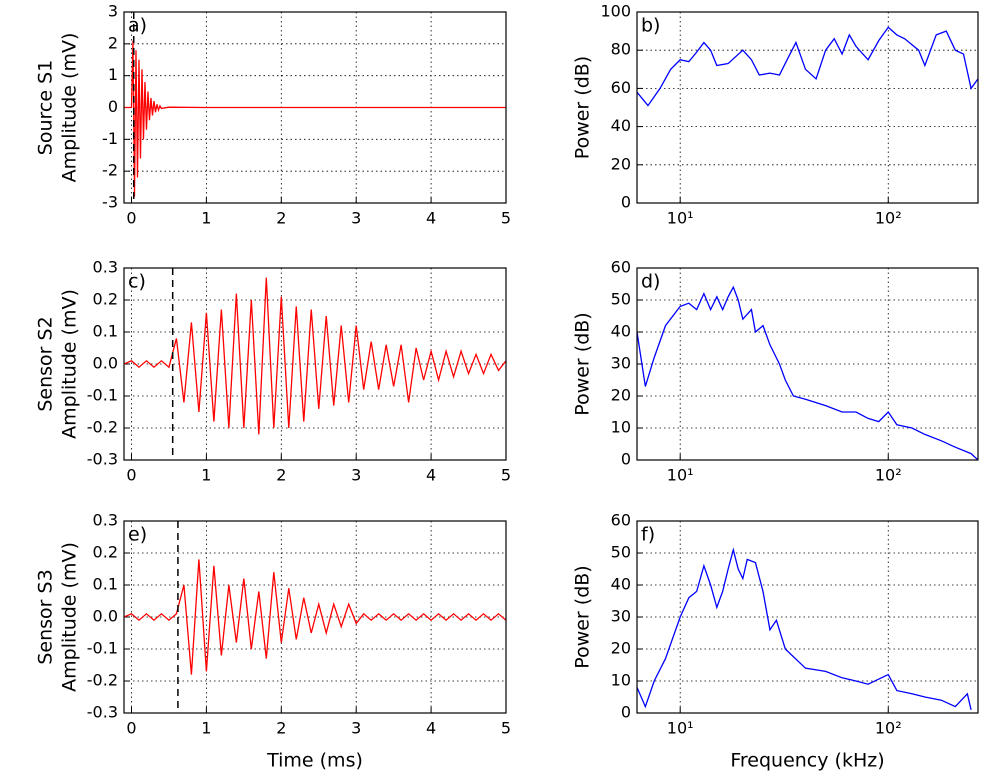  Describe the element at coordinates (105, 363) in the screenshot. I see `y-tick-label: 0.0` at that location.